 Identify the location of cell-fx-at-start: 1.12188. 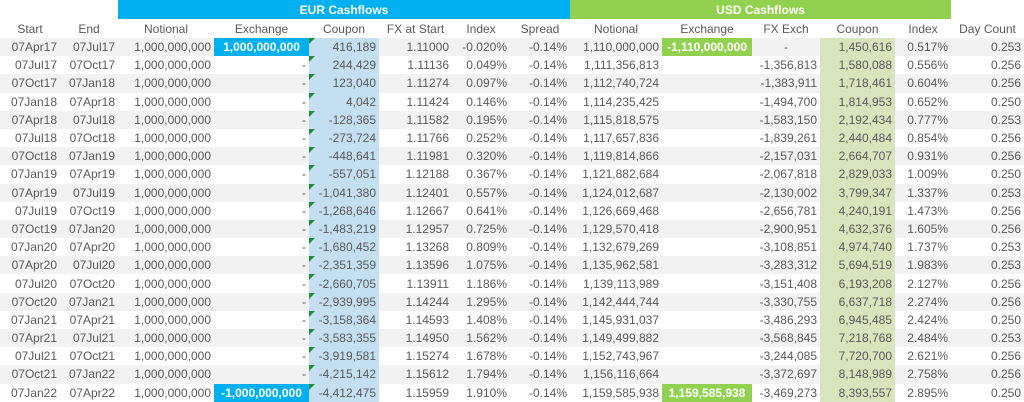
(427, 174).